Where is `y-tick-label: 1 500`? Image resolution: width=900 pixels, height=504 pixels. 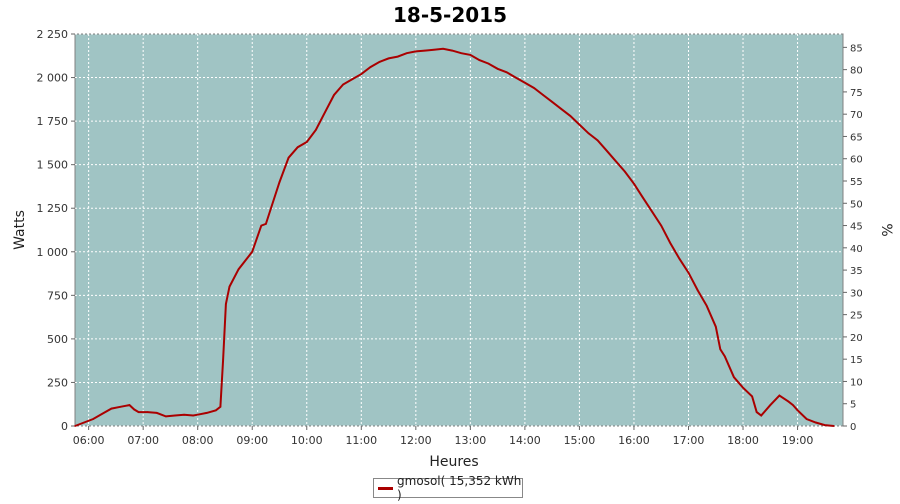
y-tick-label: 1 500 is located at coordinates (53, 165).